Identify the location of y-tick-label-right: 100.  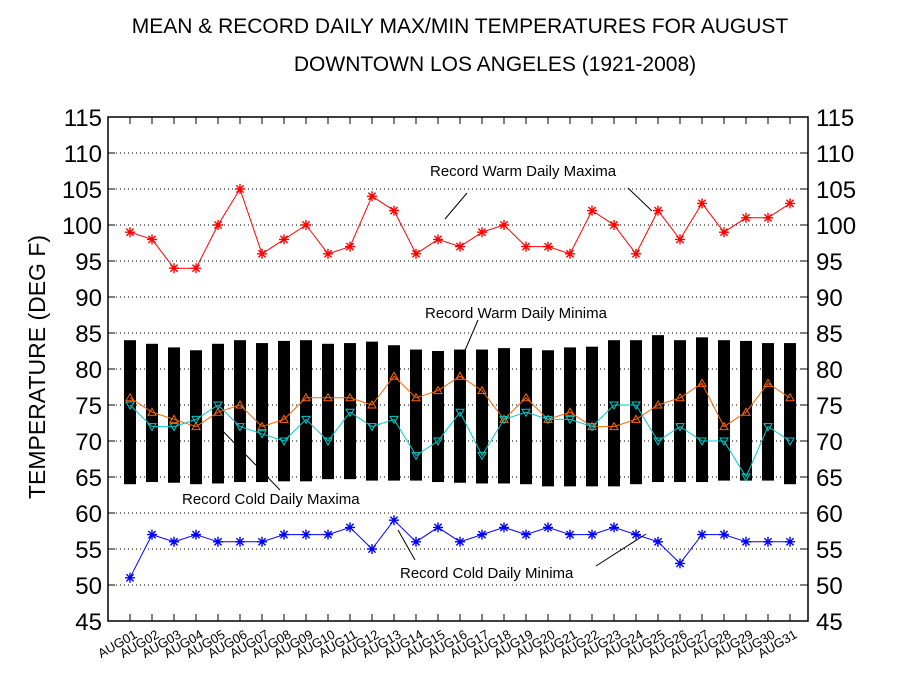
(836, 226).